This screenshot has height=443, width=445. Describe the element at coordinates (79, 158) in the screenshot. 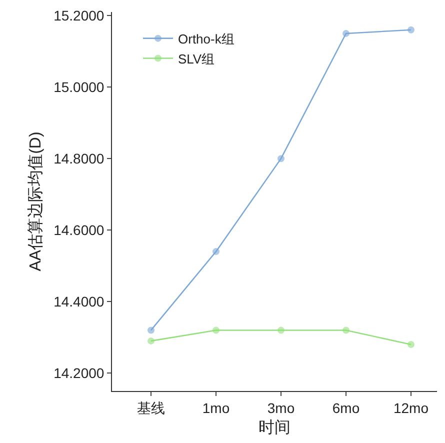

I see `y-tick-label: 14.8000` at that location.